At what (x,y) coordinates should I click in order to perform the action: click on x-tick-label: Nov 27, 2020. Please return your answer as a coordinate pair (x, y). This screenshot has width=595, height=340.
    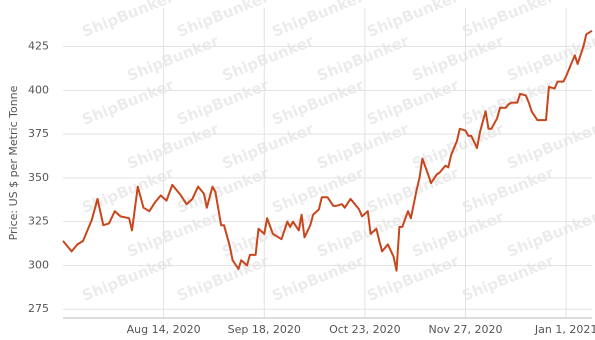
    Looking at the image, I should click on (466, 329).